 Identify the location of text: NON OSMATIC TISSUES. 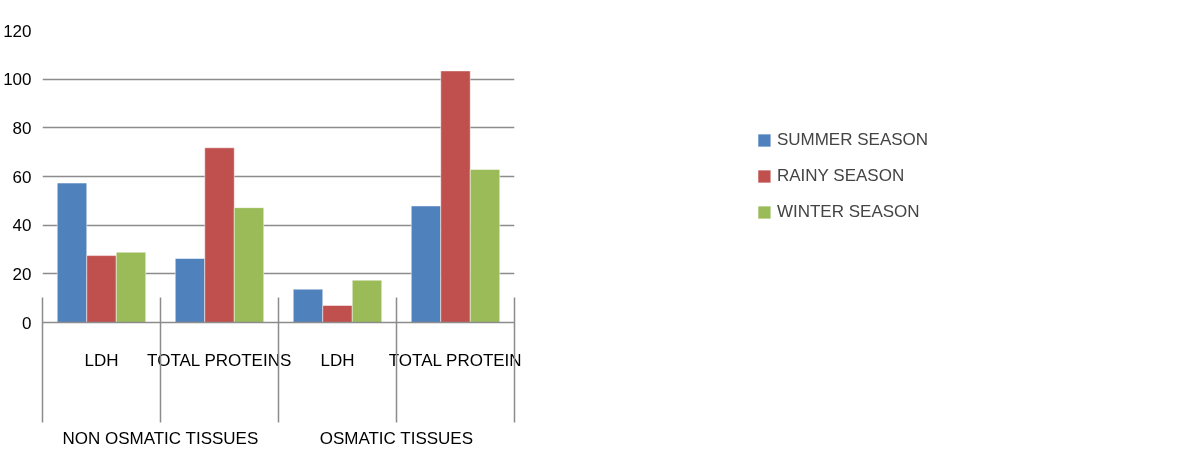
(160, 438).